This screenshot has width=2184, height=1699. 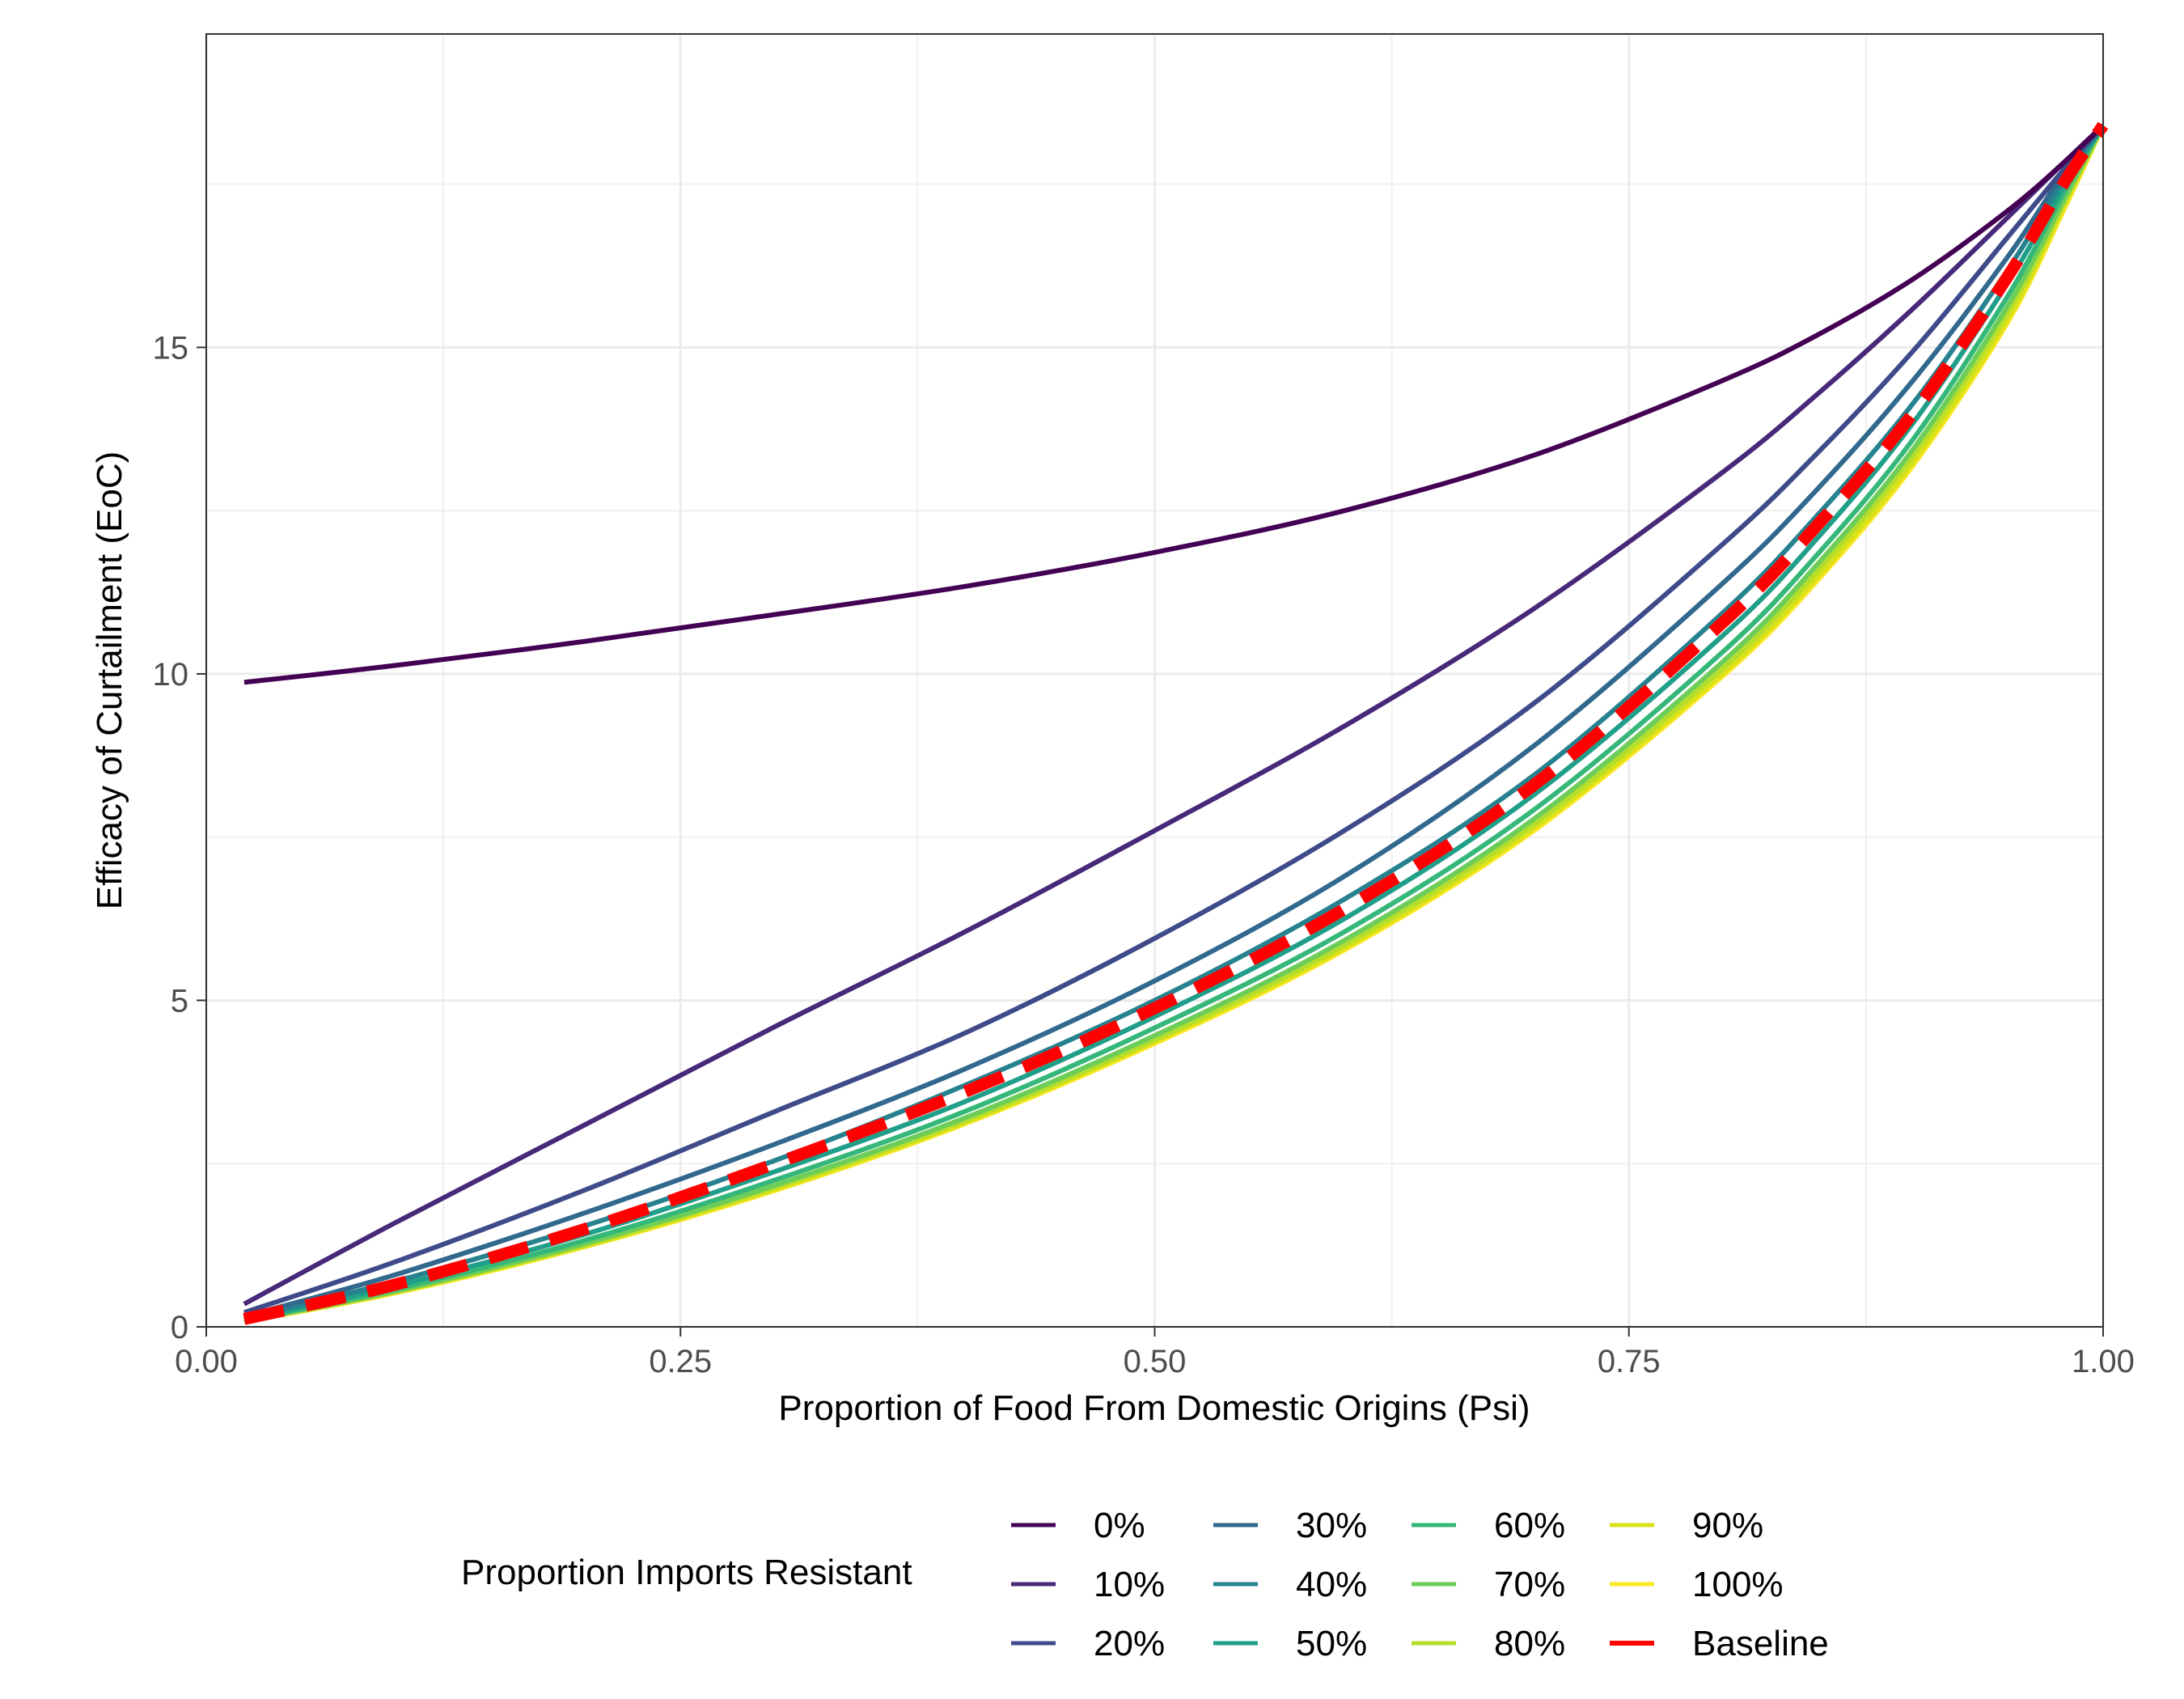 What do you see at coordinates (1686, 1525) in the screenshot?
I see `legend-item: 90%` at bounding box center [1686, 1525].